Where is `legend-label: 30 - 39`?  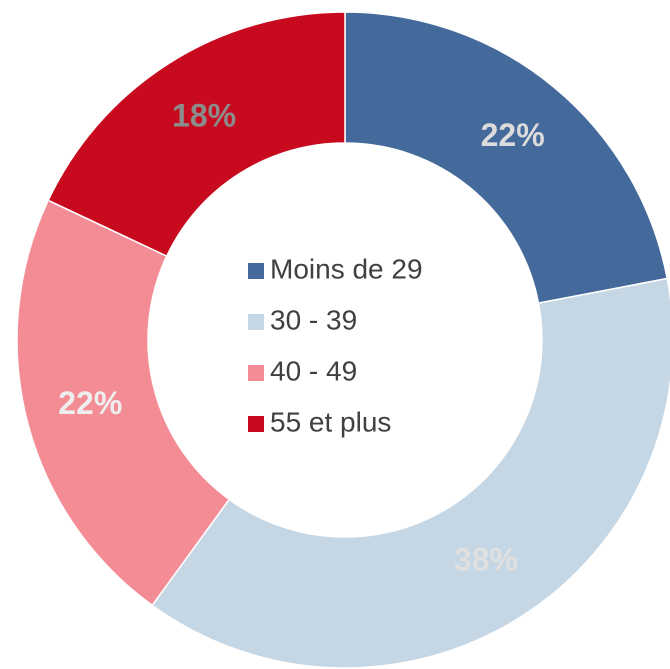
legend-label: 30 - 39 is located at coordinates (313, 319).